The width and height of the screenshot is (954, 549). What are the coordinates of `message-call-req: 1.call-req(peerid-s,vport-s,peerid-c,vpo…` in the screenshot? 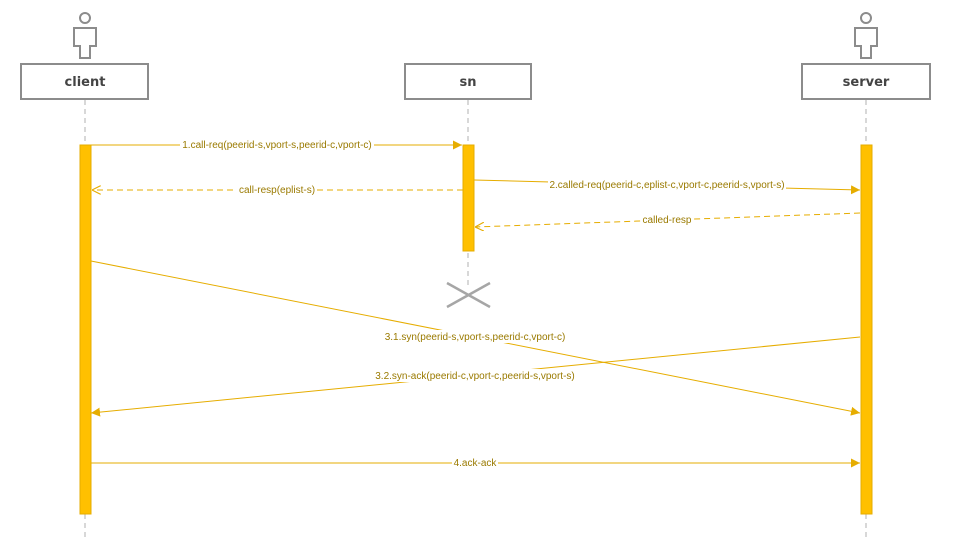 It's located at (276, 144).